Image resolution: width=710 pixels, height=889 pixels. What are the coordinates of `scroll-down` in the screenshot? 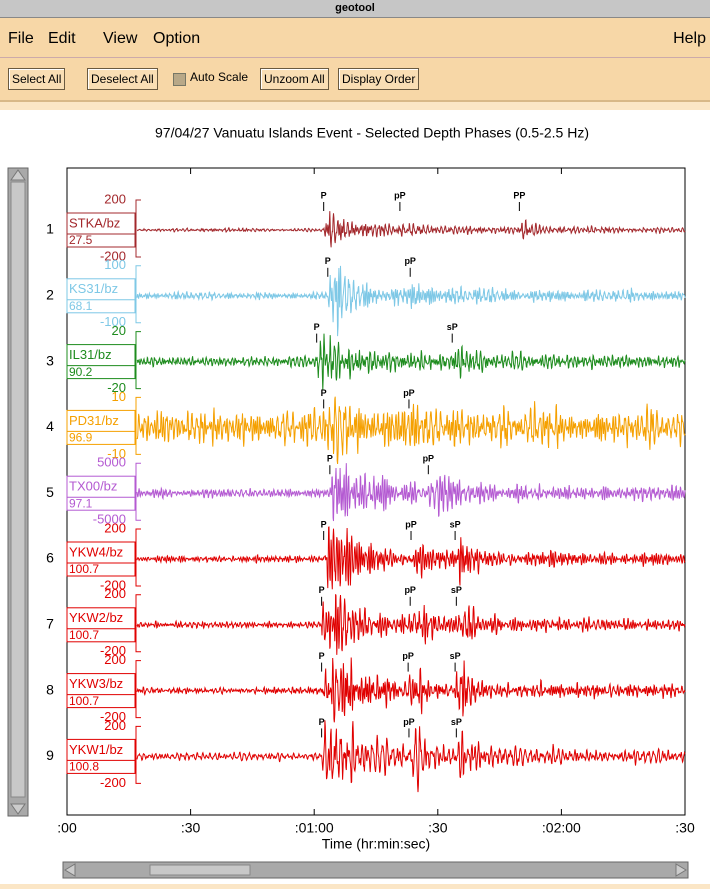 It's located at (18, 809).